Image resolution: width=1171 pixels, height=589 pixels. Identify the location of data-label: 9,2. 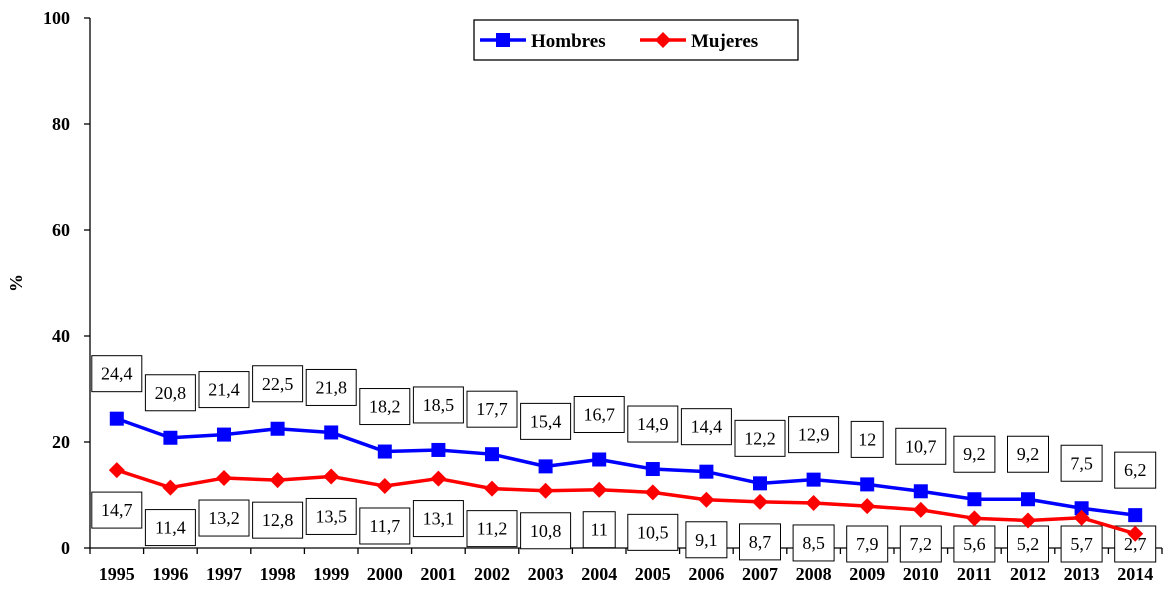
(974, 454).